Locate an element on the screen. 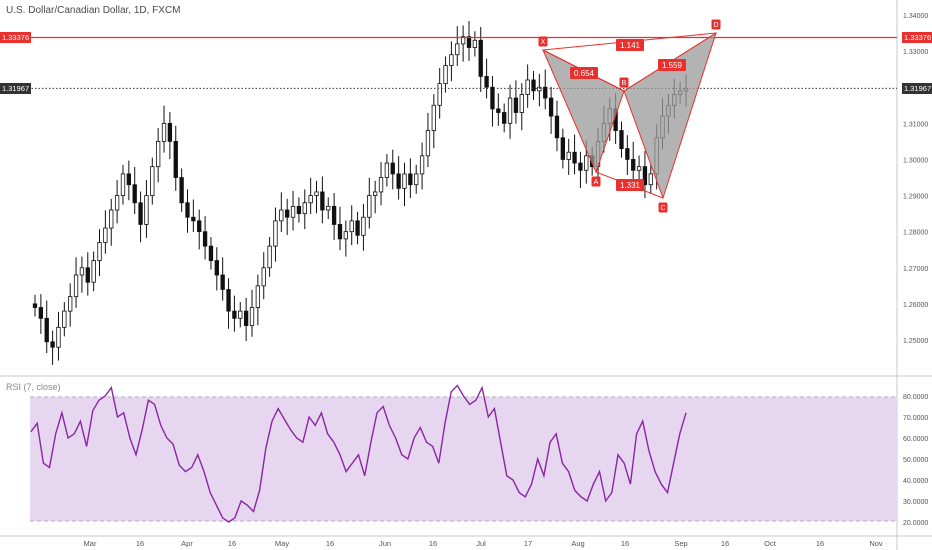 The image size is (932, 550). x-tick: Aug is located at coordinates (577, 543).